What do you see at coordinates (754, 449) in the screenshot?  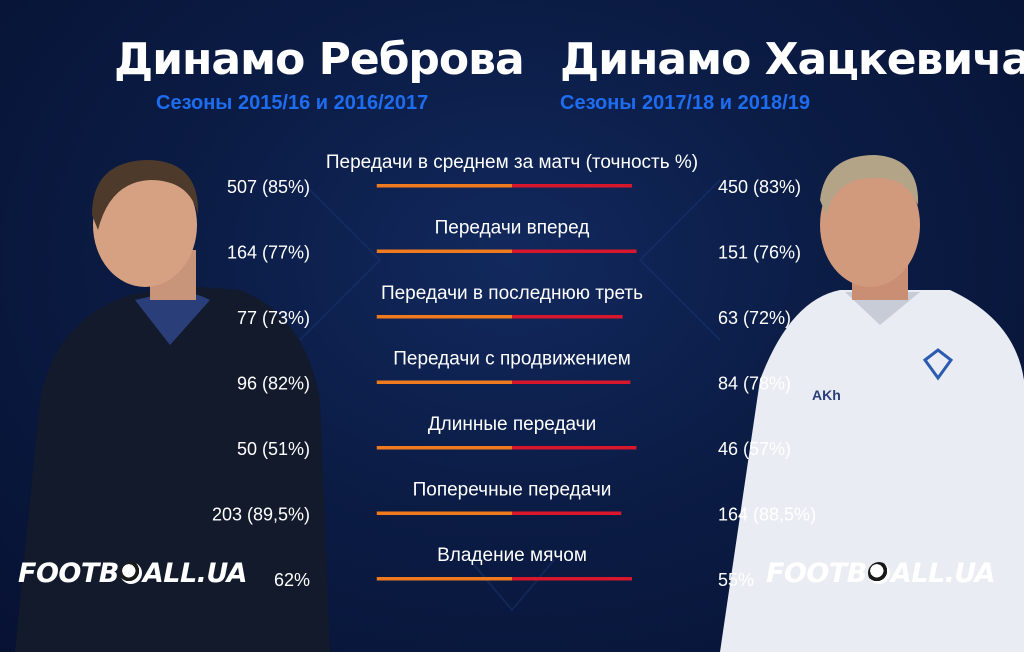 I see `right-value-label: 46 (57%)` at bounding box center [754, 449].